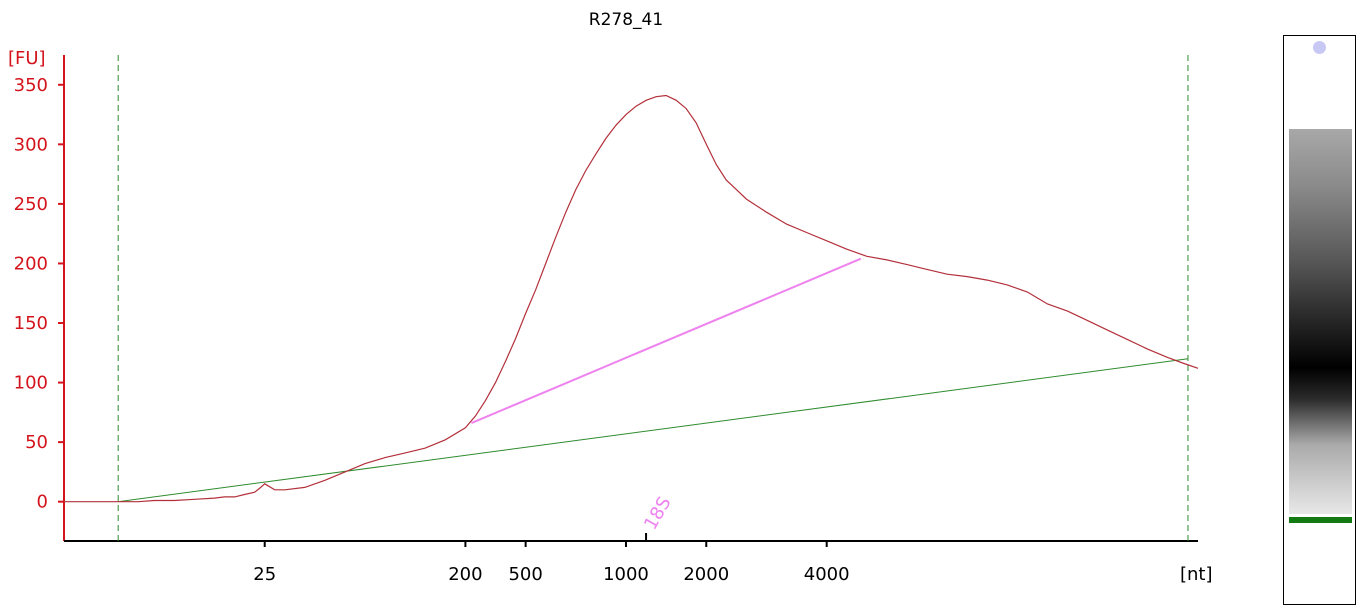 Image resolution: width=1361 pixels, height=609 pixels. What do you see at coordinates (827, 574) in the screenshot?
I see `x-tick-label: 4000` at bounding box center [827, 574].